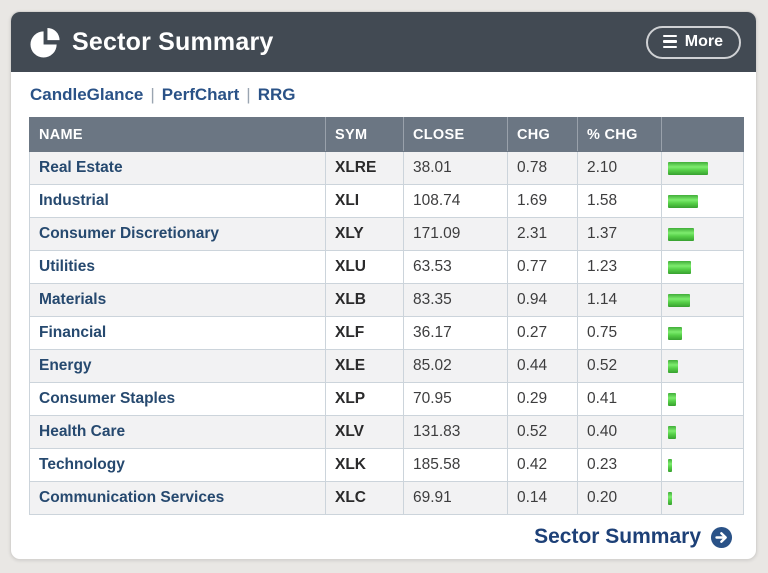  I want to click on sector-link: Health Care, so click(82, 431).